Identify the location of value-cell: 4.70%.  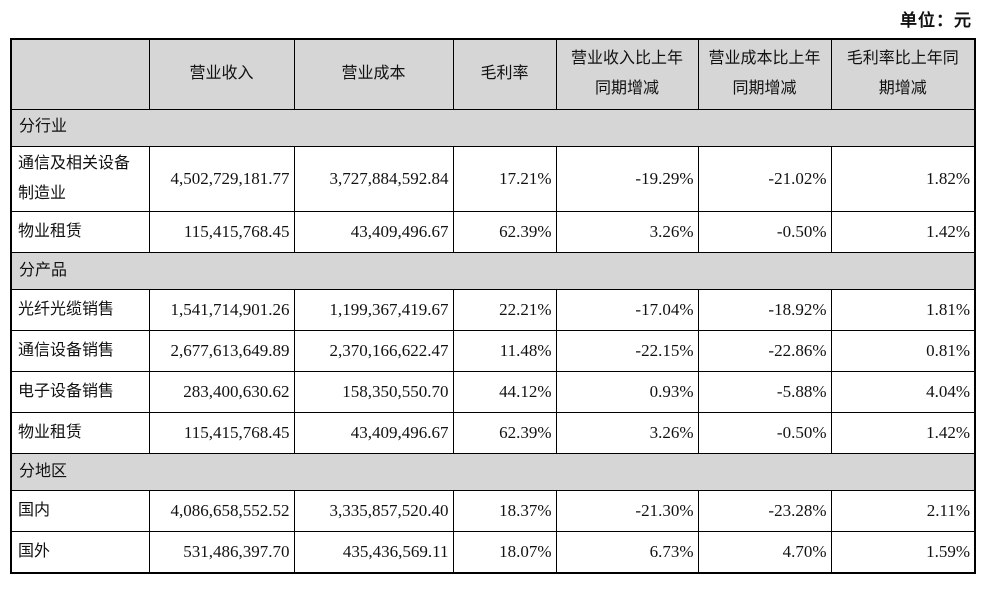
(764, 552).